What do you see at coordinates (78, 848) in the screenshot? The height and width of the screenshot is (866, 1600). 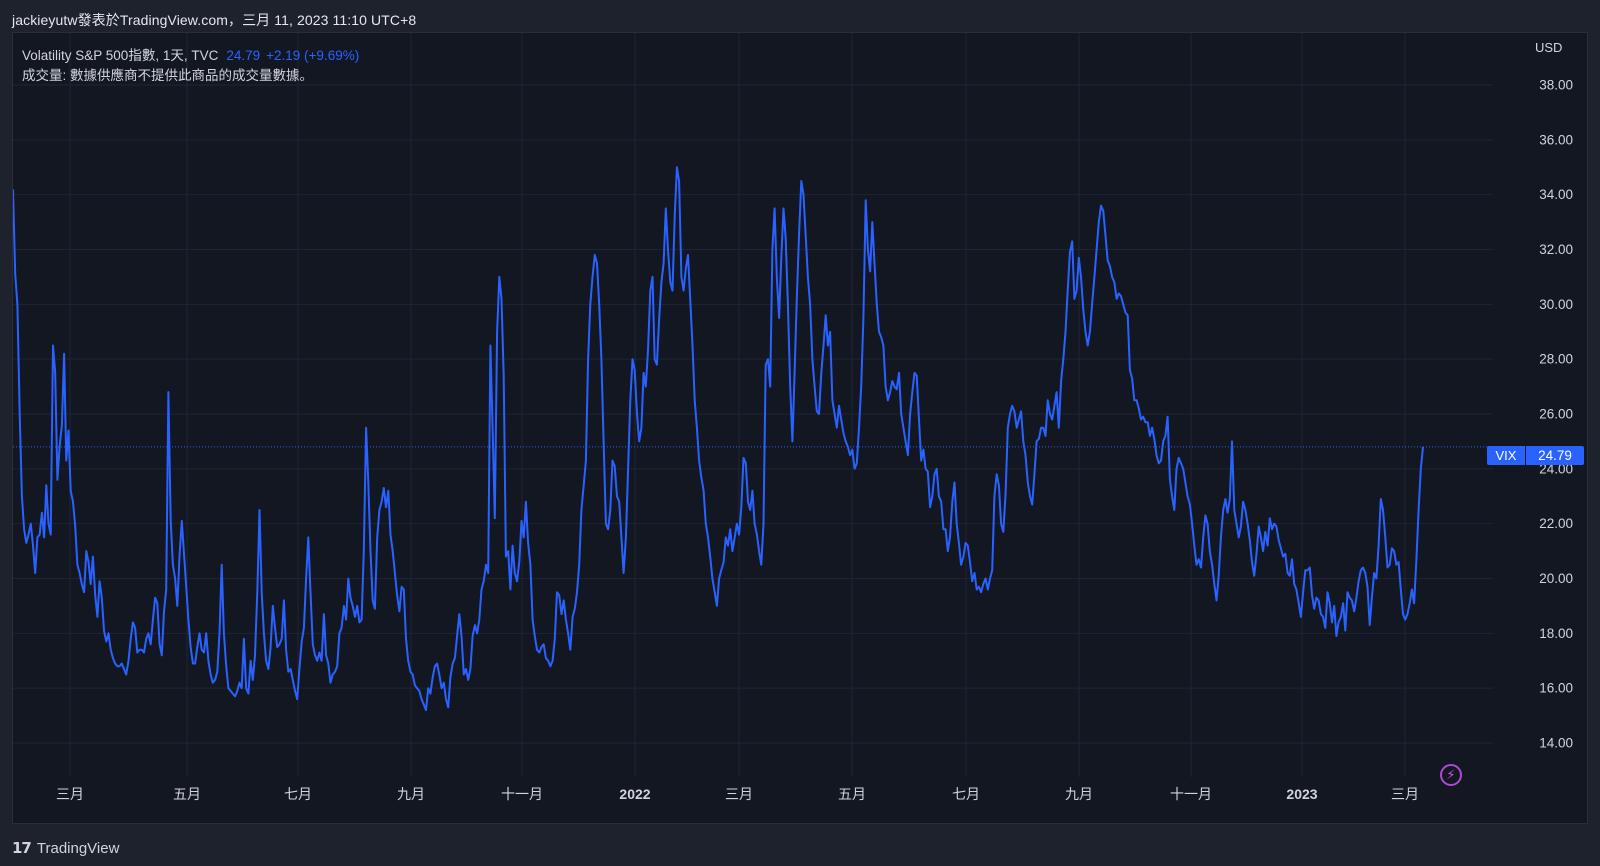 I see `brand-name: TradingView` at bounding box center [78, 848].